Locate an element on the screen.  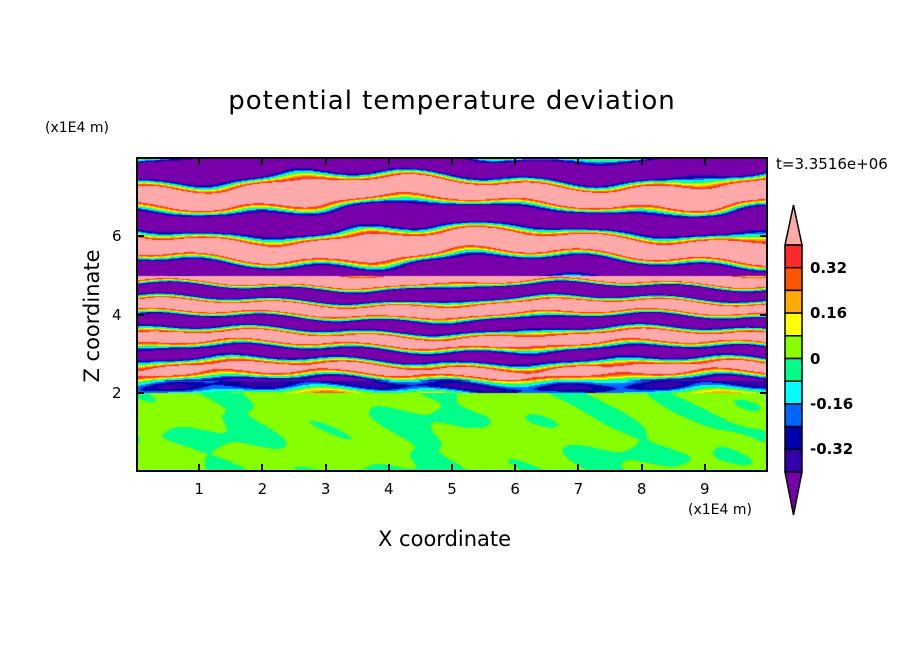
colorbar-over-triangle is located at coordinates (793, 225).